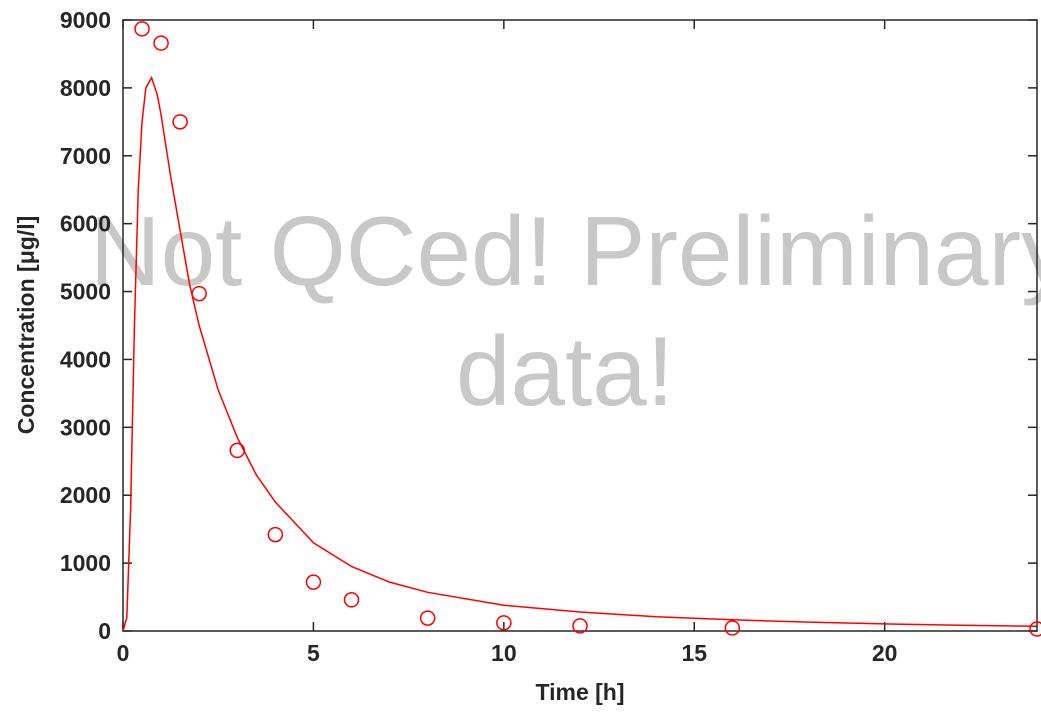 The width and height of the screenshot is (1041, 724). Describe the element at coordinates (885, 653) in the screenshot. I see `x-tick-label: 20` at that location.